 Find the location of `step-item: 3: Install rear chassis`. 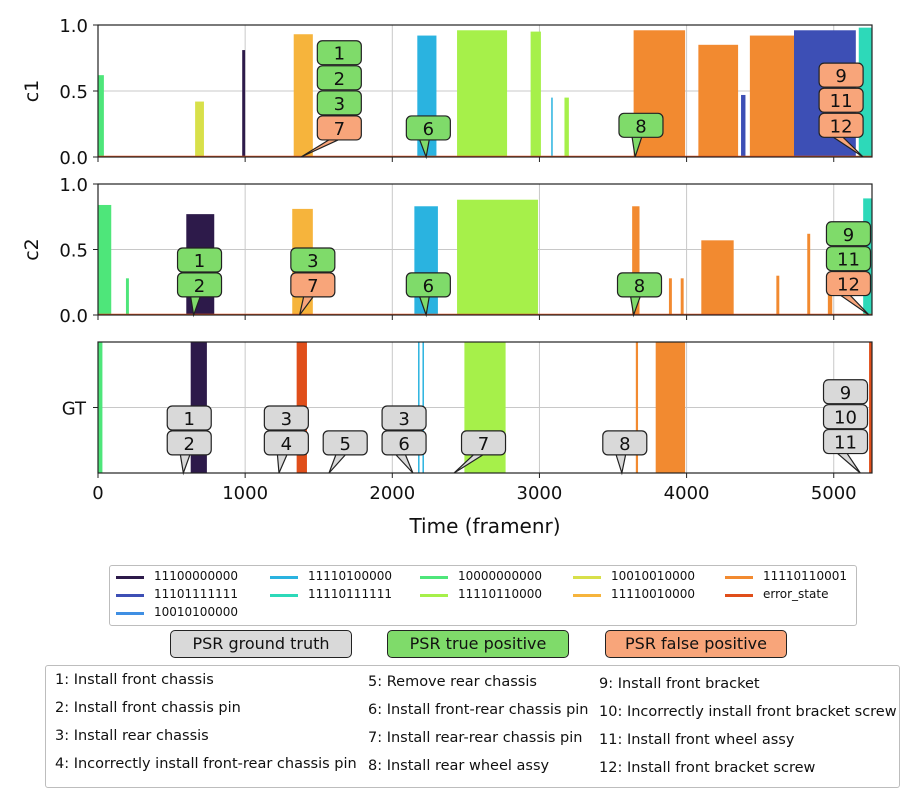

step-item: 3: Install rear chassis is located at coordinates (132, 736).